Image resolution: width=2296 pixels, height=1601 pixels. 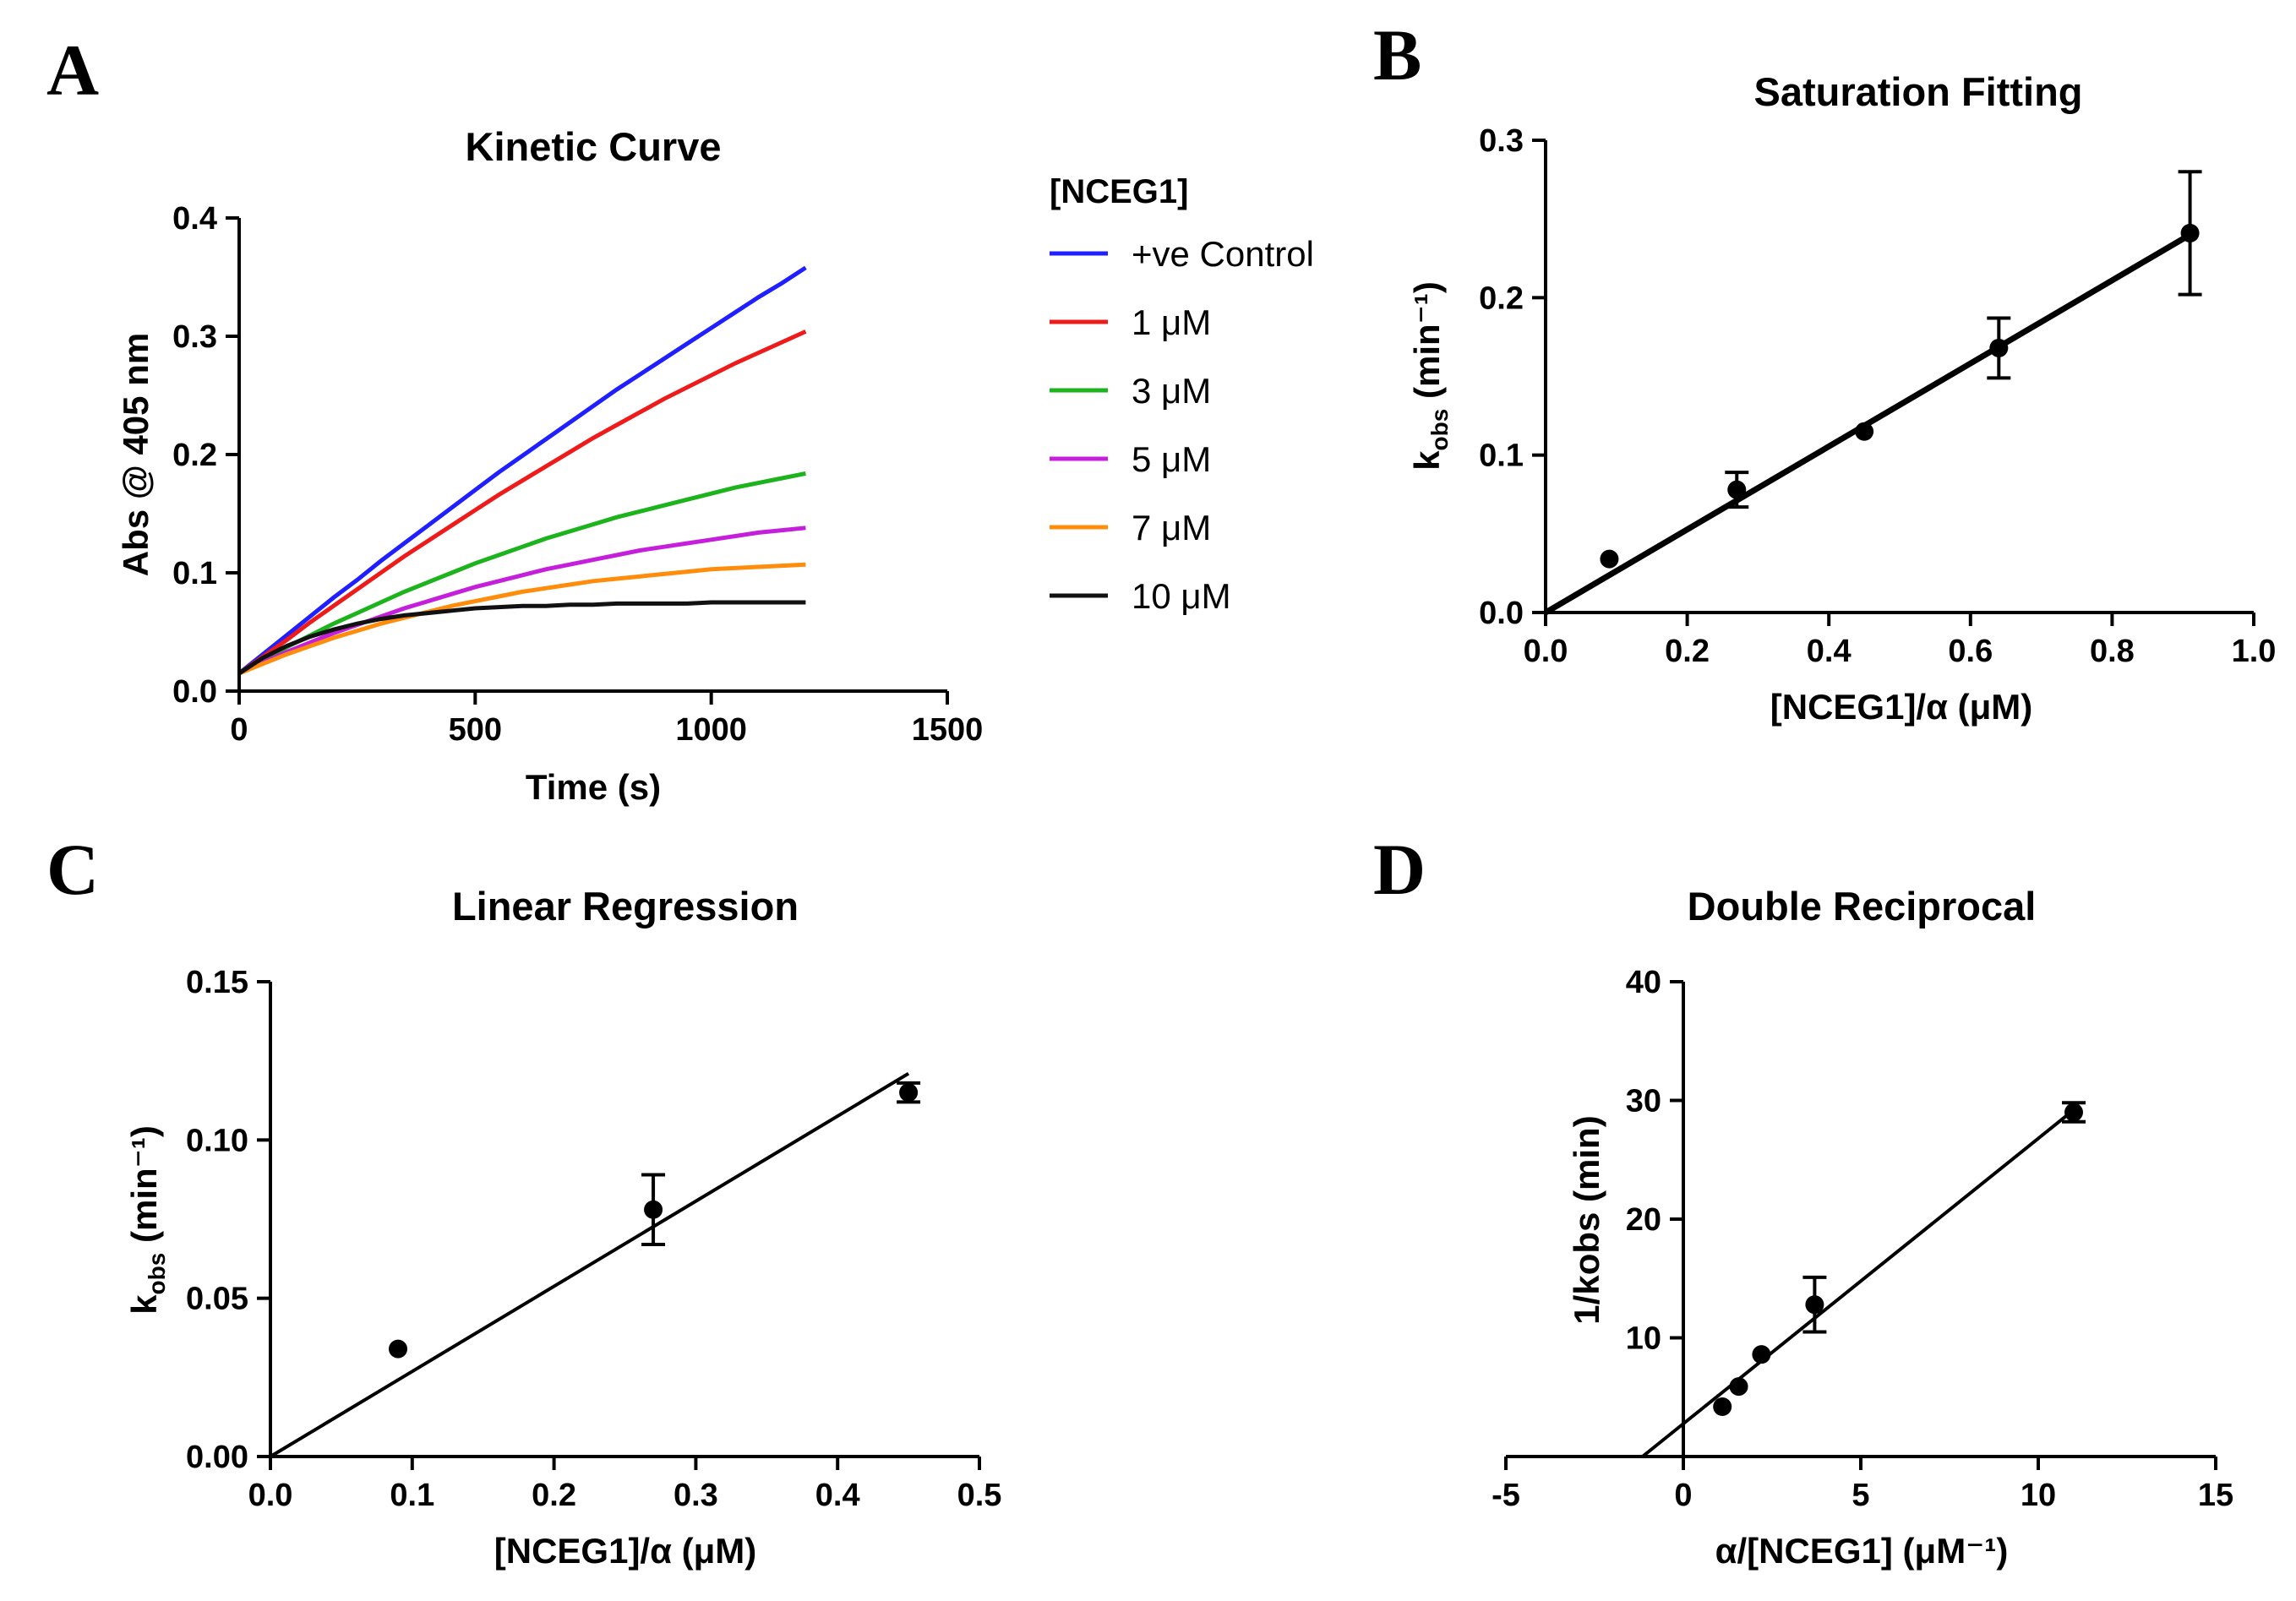 What do you see at coordinates (1643, 1220) in the screenshot?
I see `y-tick-label: 20` at bounding box center [1643, 1220].